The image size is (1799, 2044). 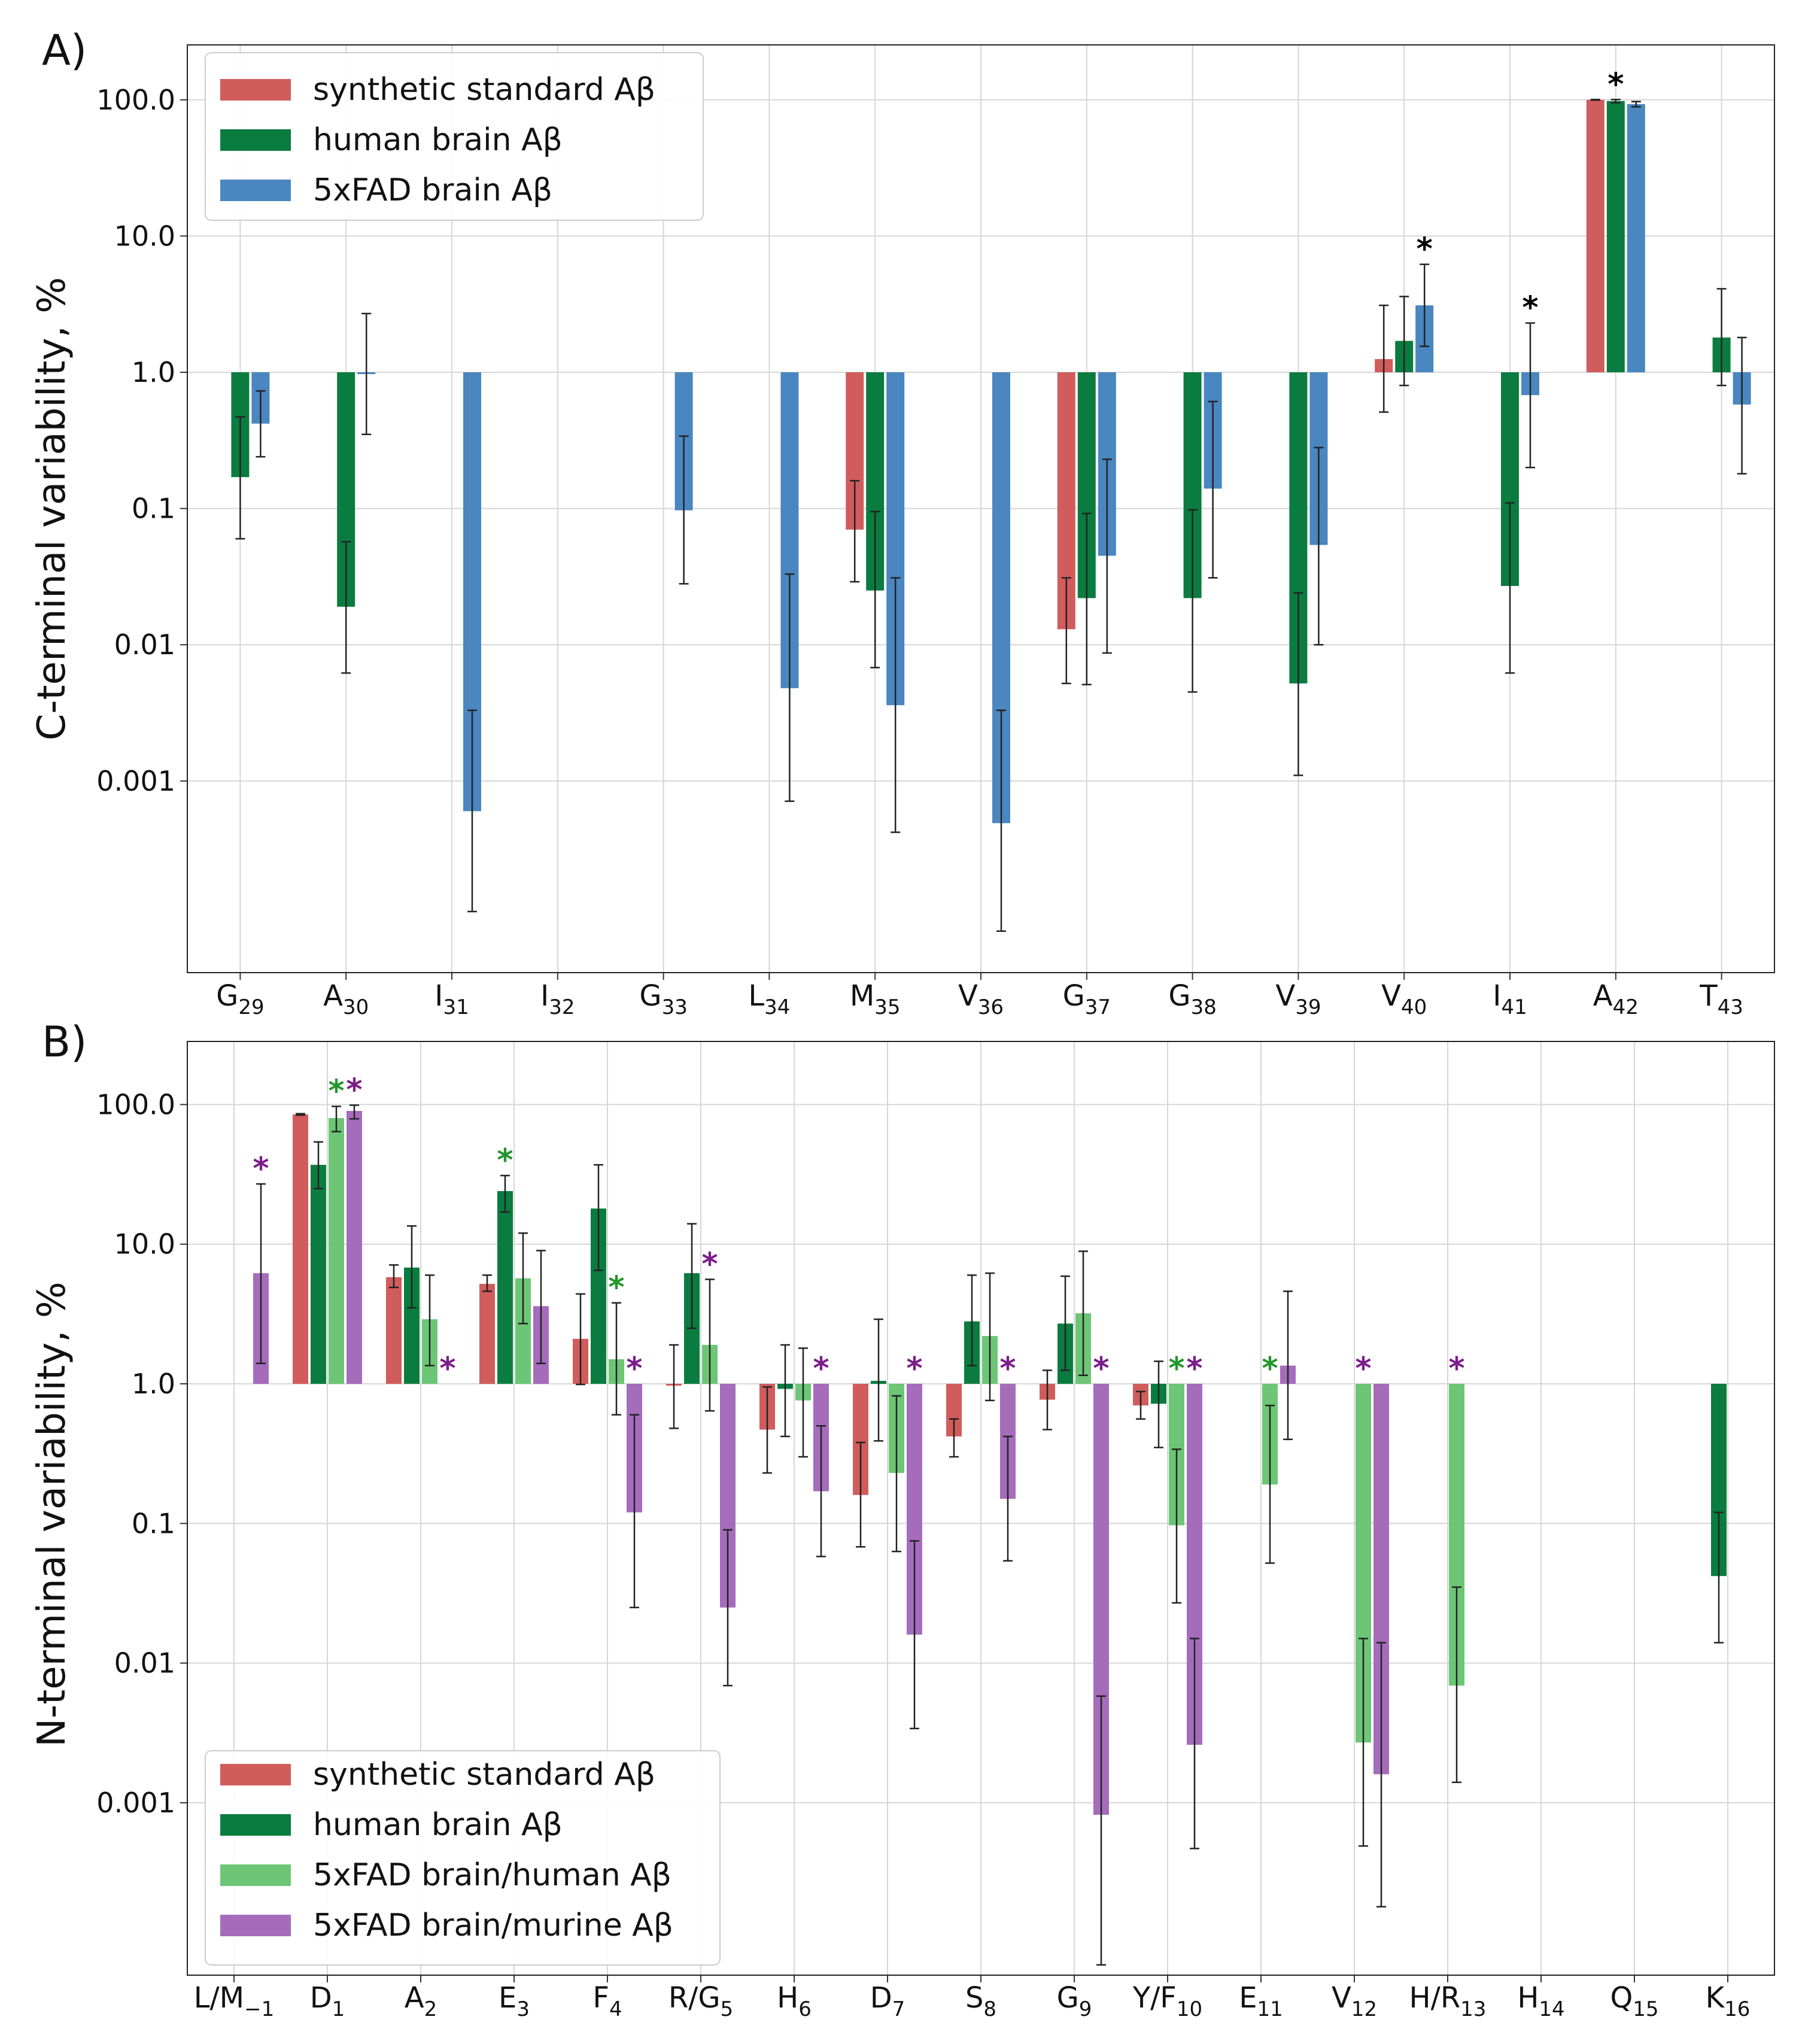 I want to click on x-tick-label: D7, so click(x=888, y=2001).